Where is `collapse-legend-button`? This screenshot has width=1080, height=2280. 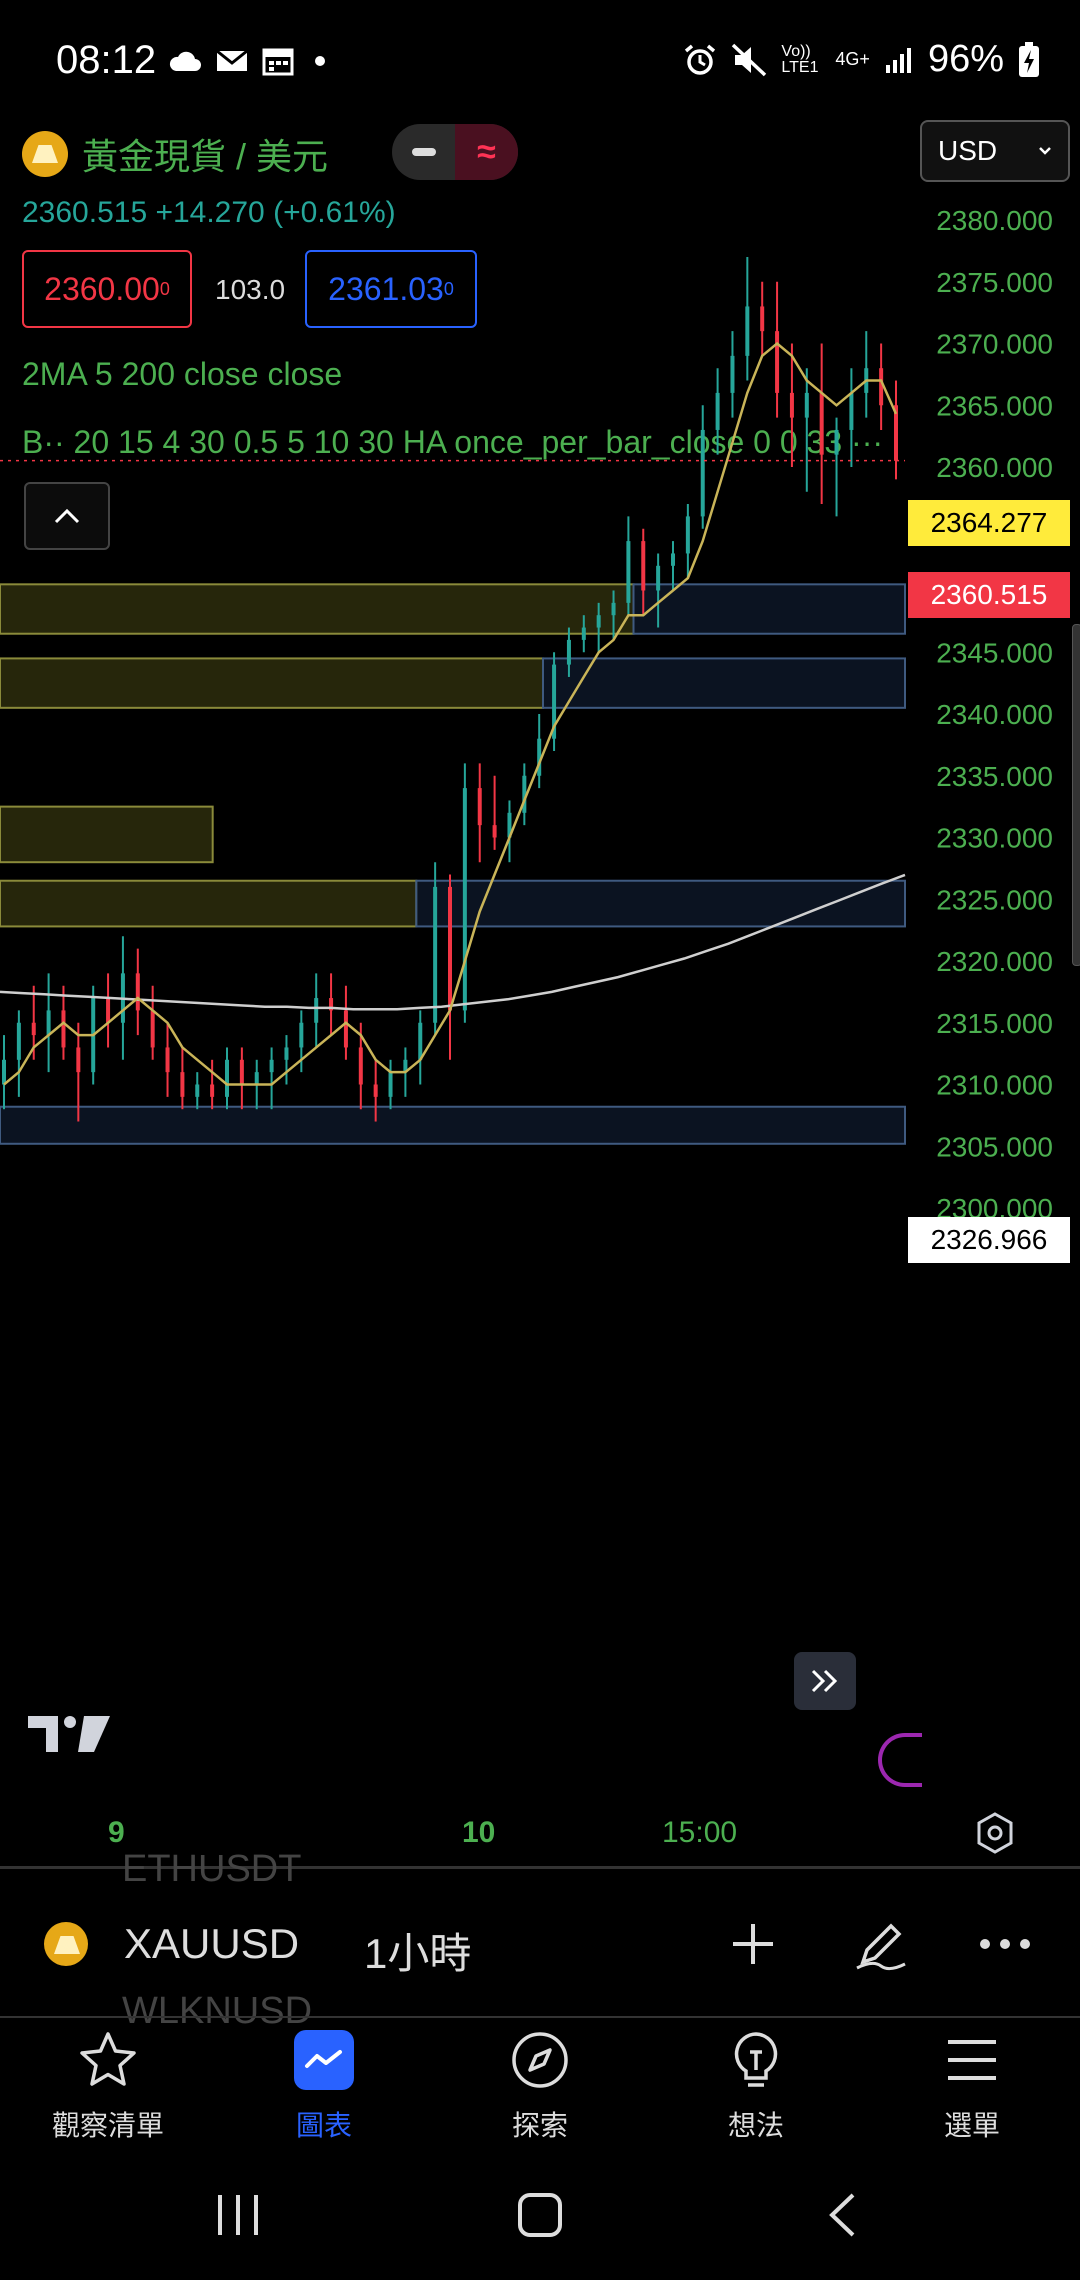 collapse-legend-button is located at coordinates (67, 516).